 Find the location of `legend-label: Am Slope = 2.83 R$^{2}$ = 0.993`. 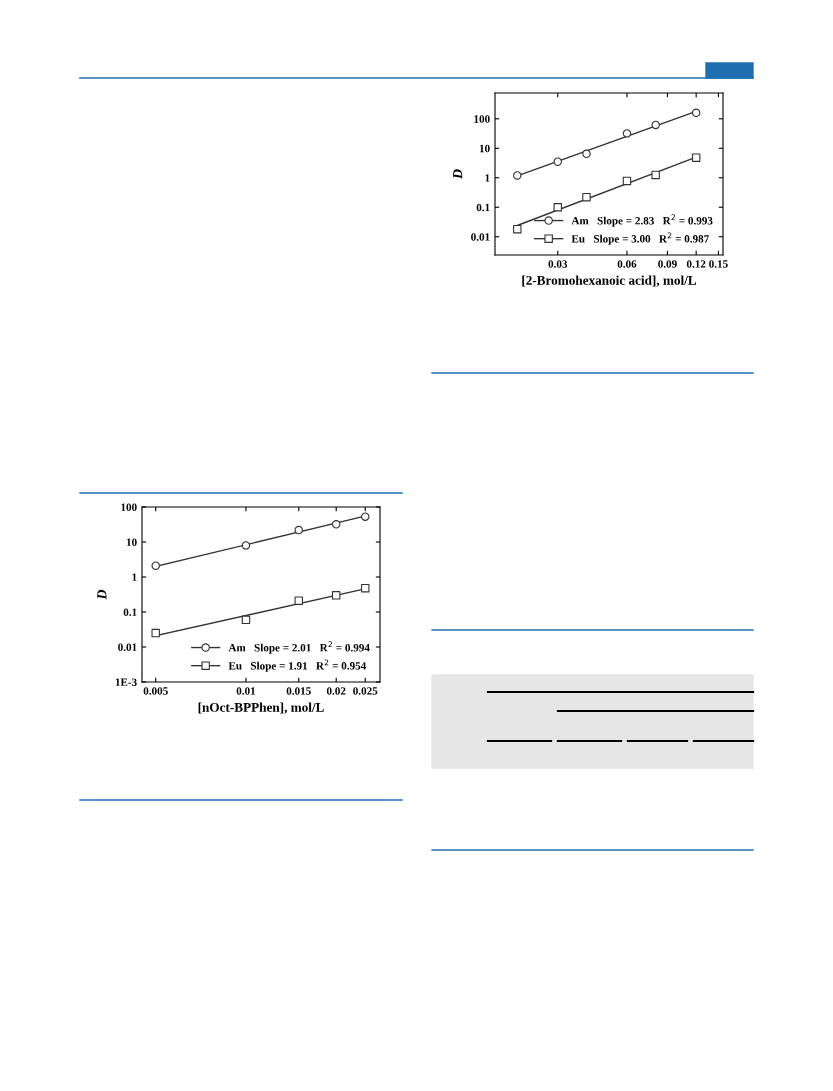

legend-label: Am Slope = 2.83 R$^{2}$ = 0.993 is located at coordinates (642, 220).